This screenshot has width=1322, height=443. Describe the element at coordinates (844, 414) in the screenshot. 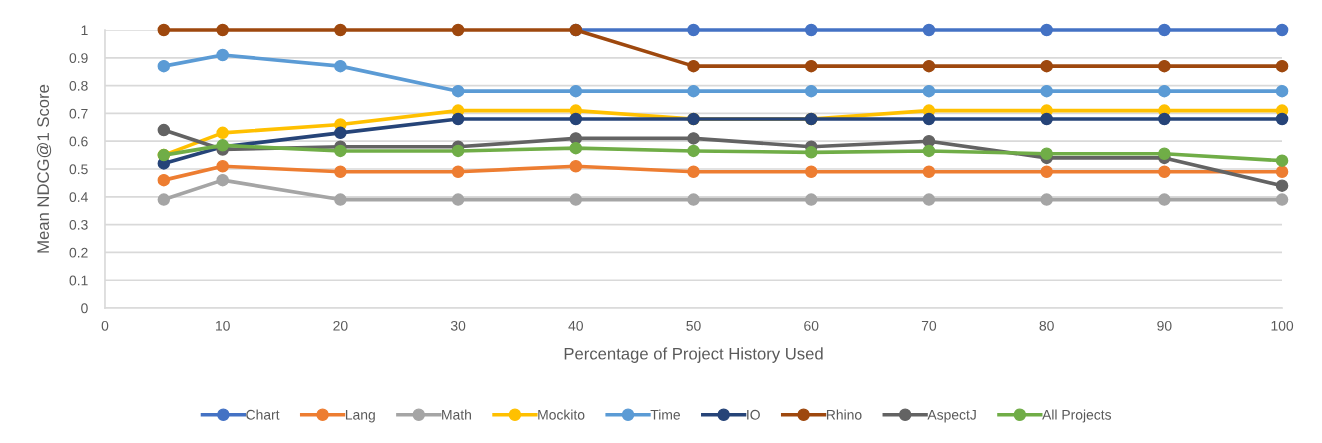

I see `legend-label: Rhino` at that location.